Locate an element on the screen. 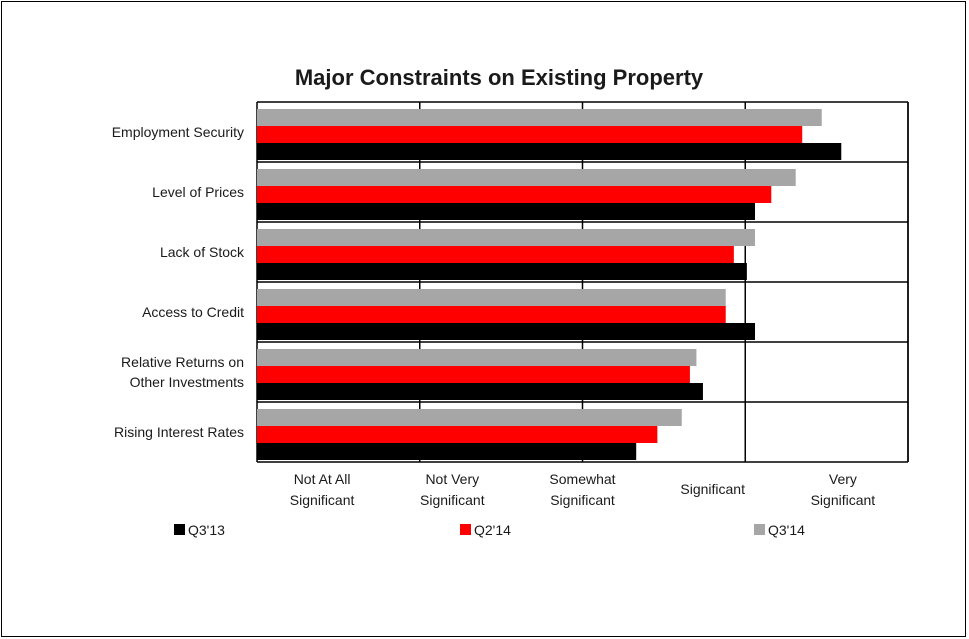 This screenshot has width=969, height=639. chart-title: Major Constraints on Existing Property is located at coordinates (499, 77).